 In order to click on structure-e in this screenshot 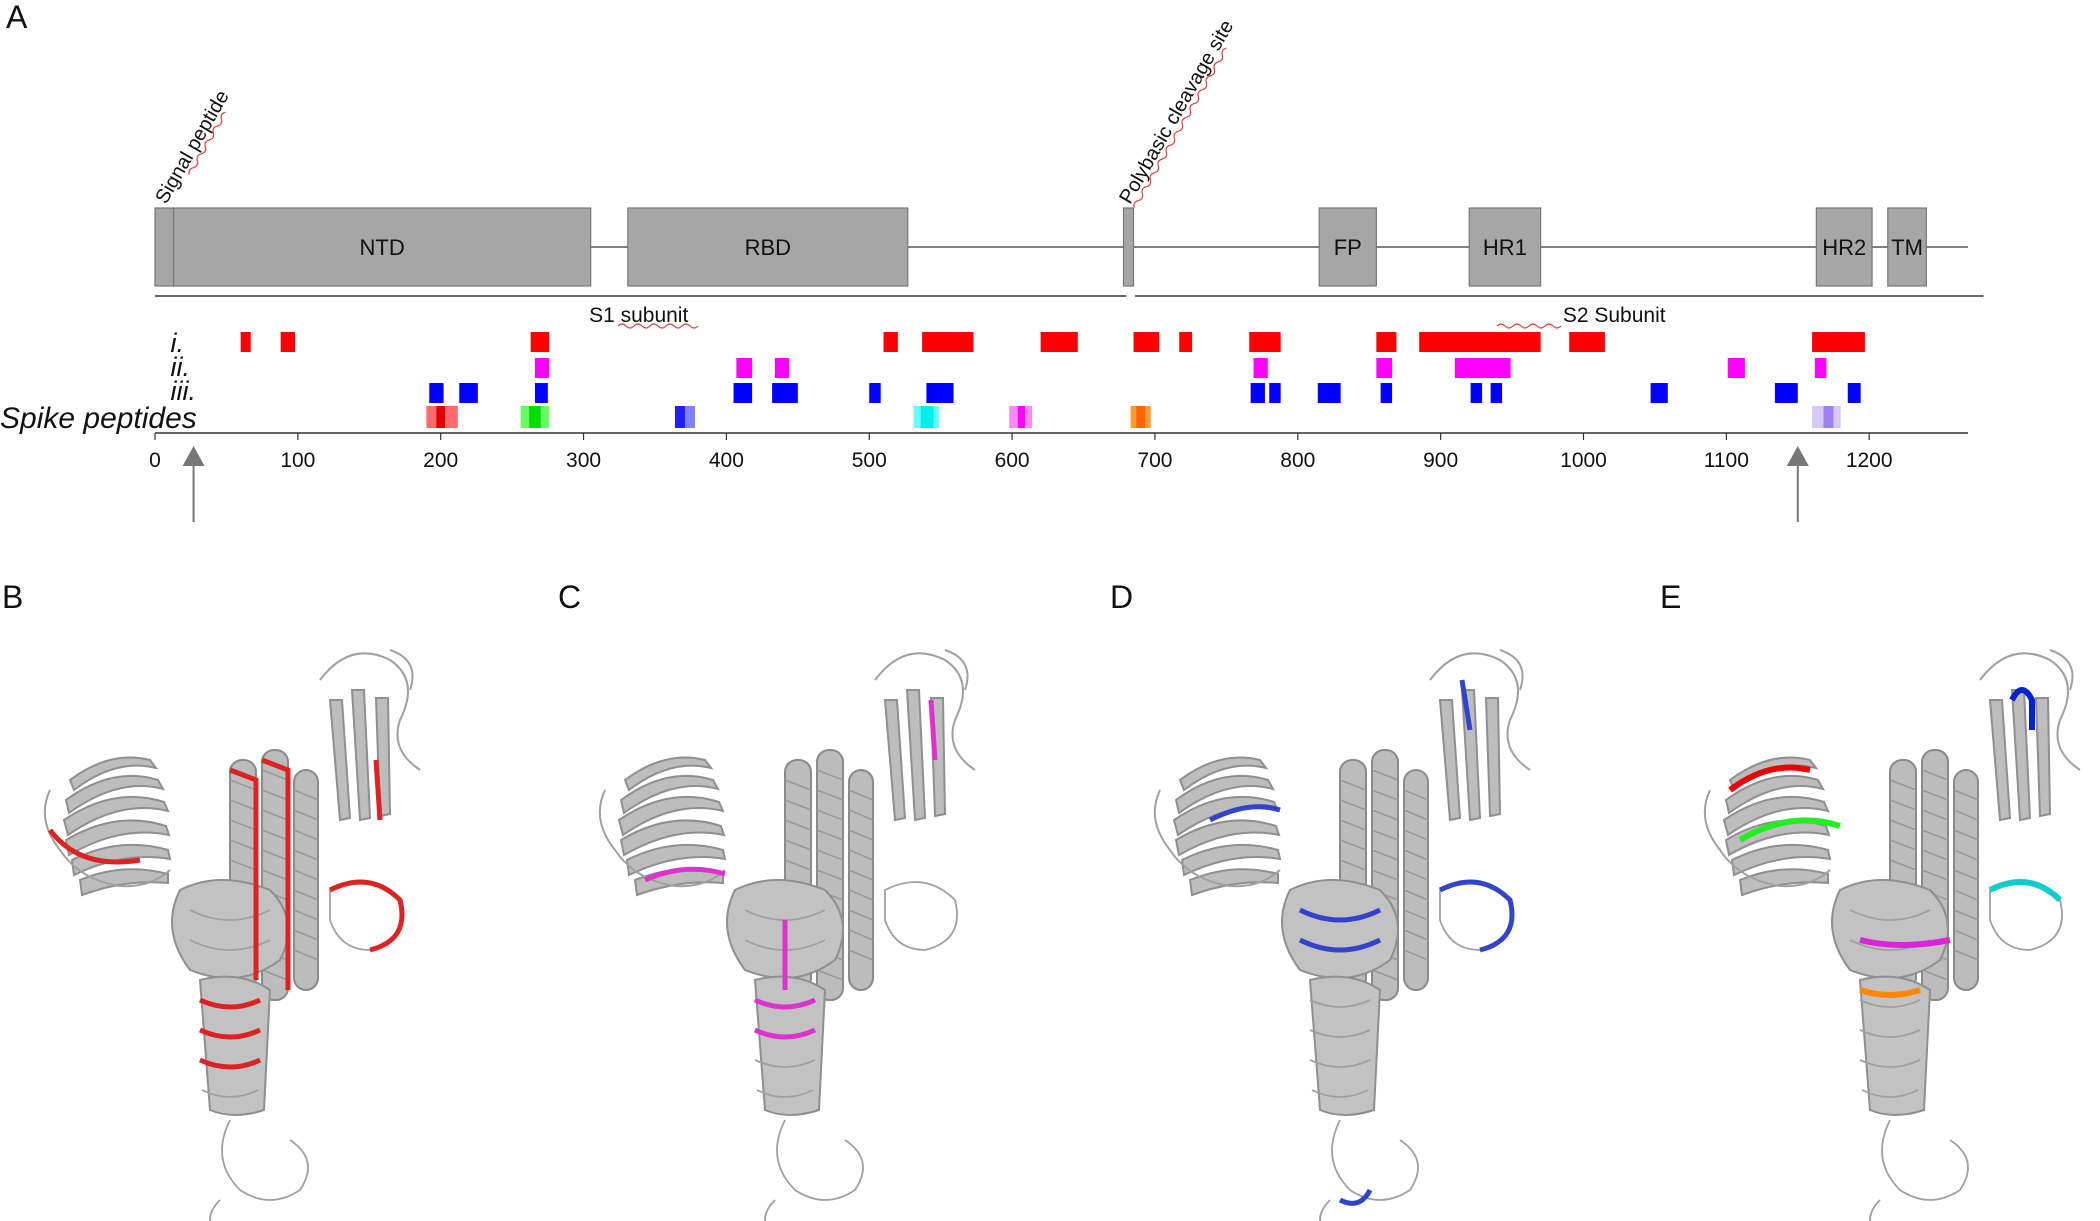, I will do `click(1892, 935)`.